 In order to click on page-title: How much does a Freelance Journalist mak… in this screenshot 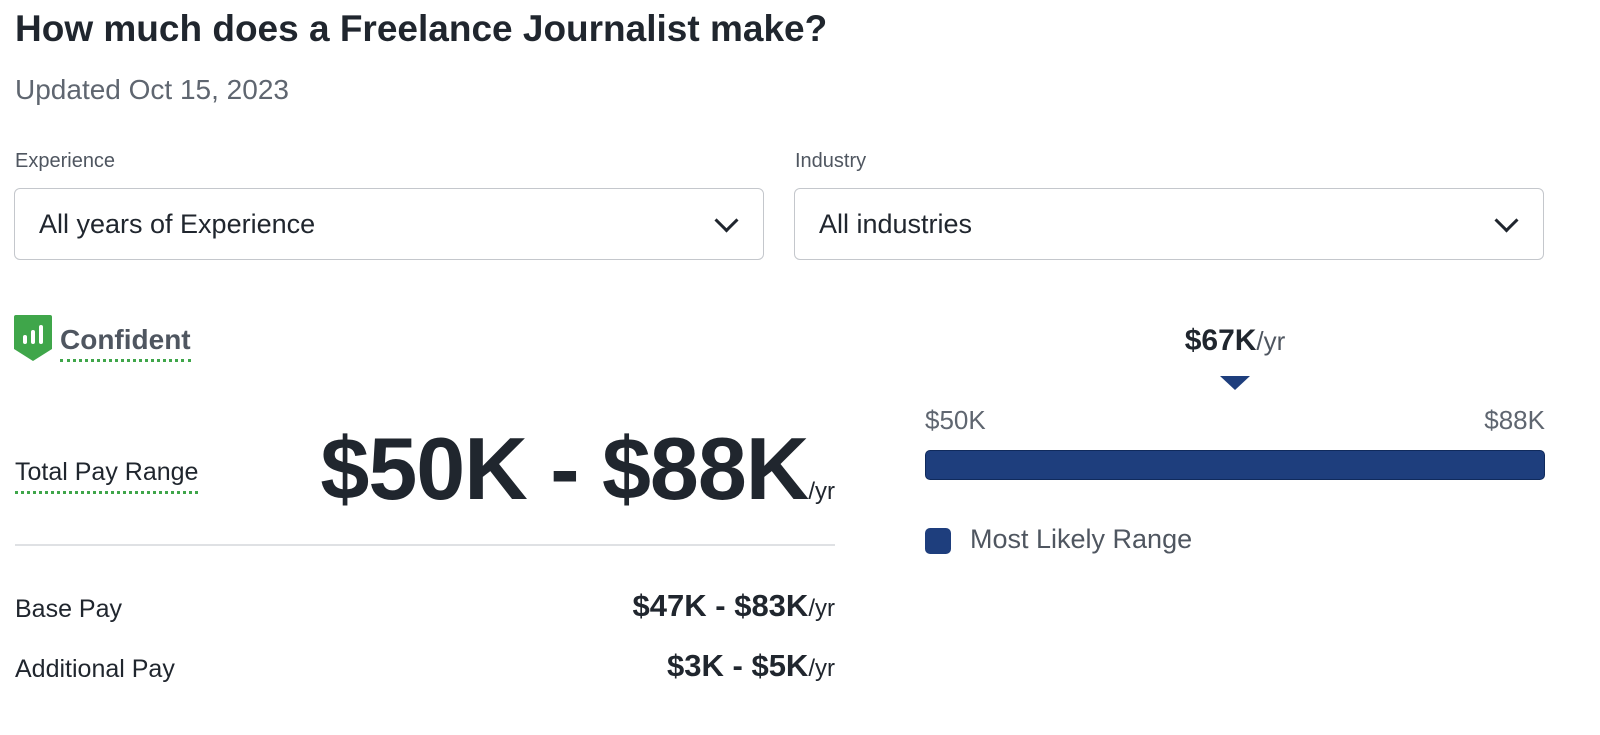, I will do `click(421, 28)`.